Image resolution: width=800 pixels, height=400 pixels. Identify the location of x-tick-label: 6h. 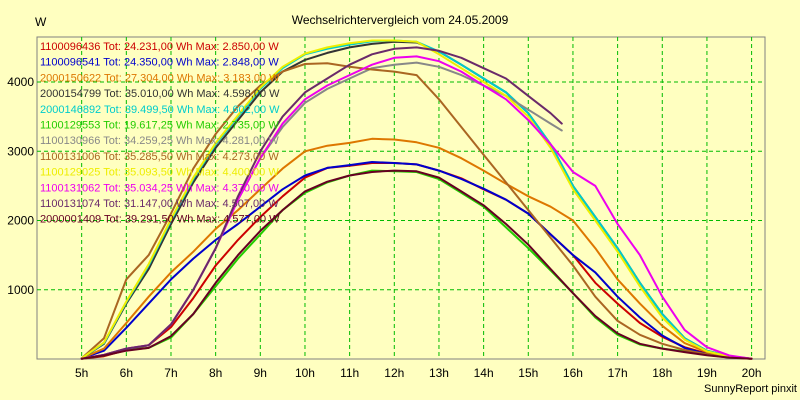
(126, 373).